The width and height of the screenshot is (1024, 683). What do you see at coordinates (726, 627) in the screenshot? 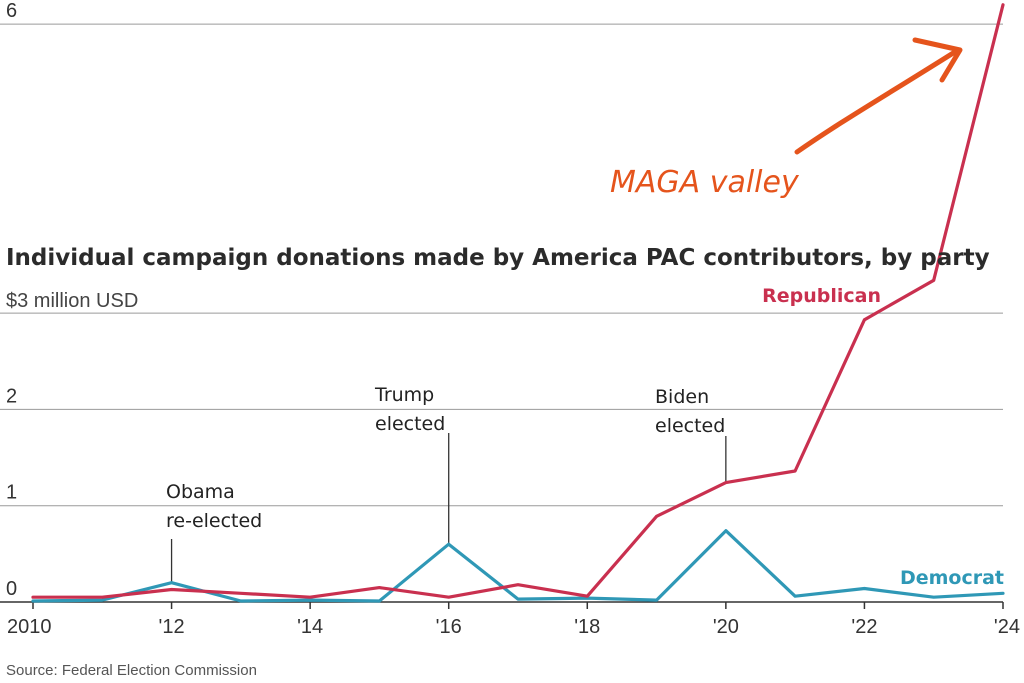
I see `x-tick-label: '20` at bounding box center [726, 627].